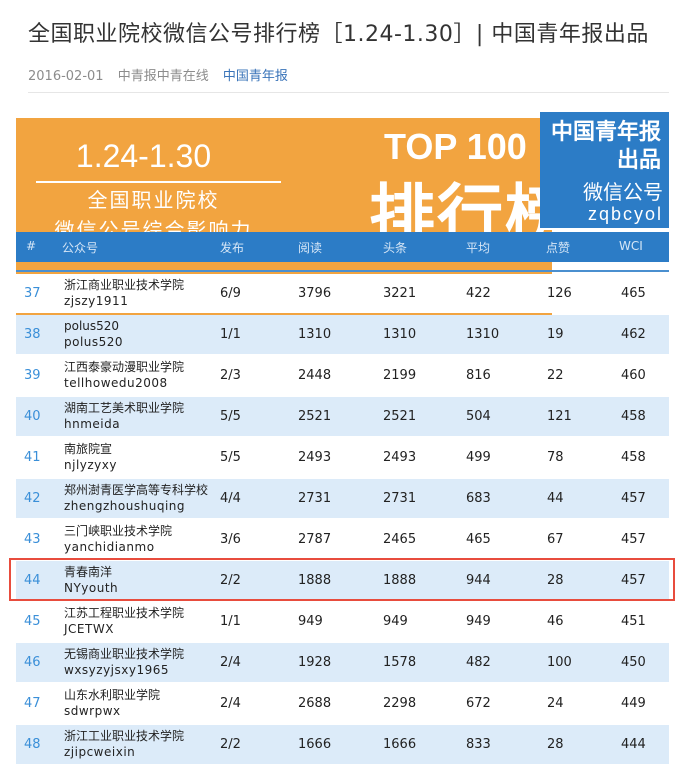  Describe the element at coordinates (32, 293) in the screenshot. I see `rank-cell: 37` at that location.